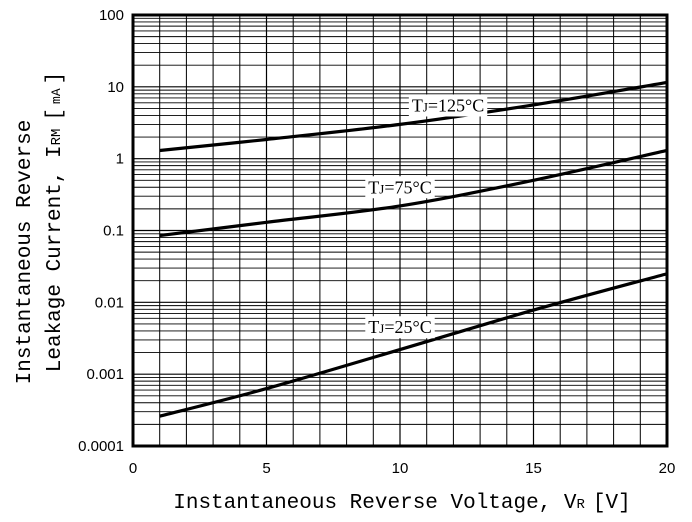 This screenshot has width=692, height=522. I want to click on series-label-rest: =125°C, so click(456, 105).